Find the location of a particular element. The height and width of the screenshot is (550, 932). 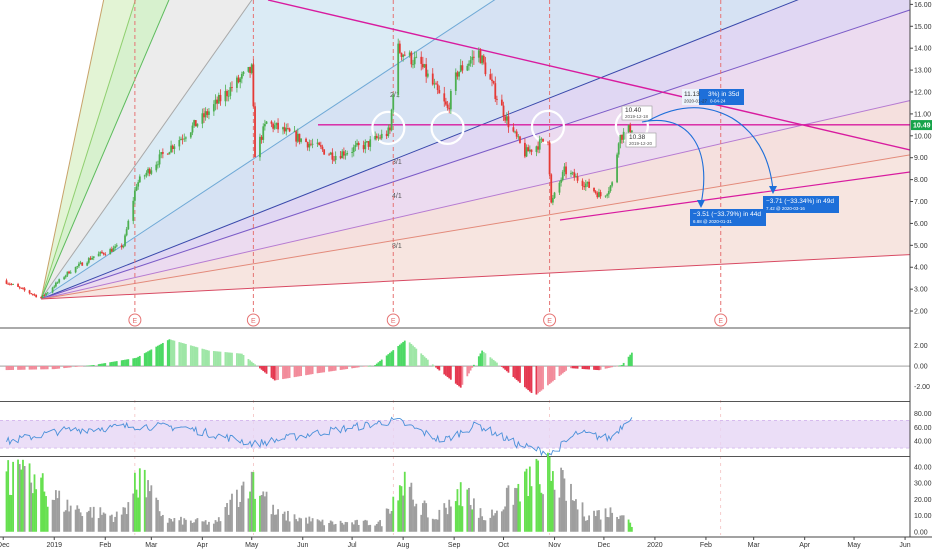

earnings-marker-label: E is located at coordinates (549, 321).